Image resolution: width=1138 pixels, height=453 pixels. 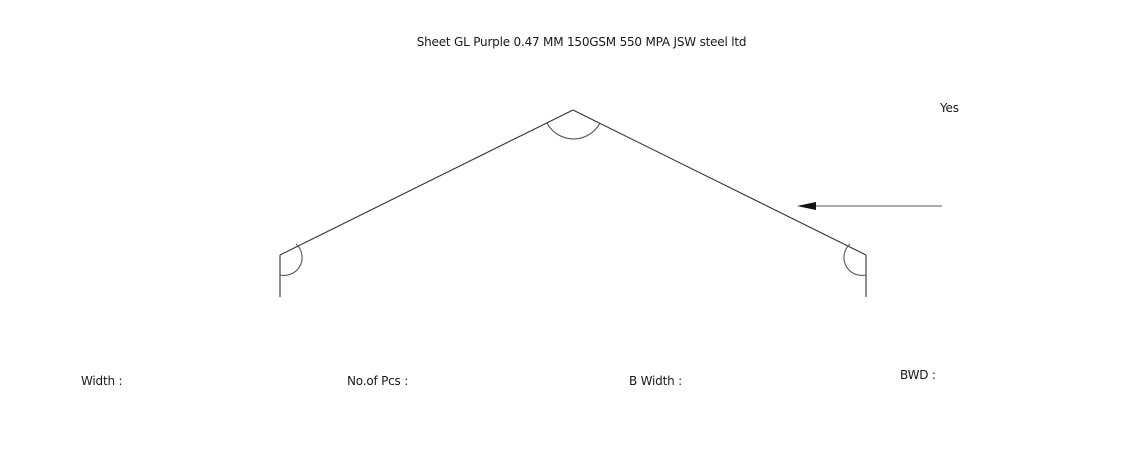 What do you see at coordinates (855, 259) in the screenshot?
I see `right-angle-arc` at bounding box center [855, 259].